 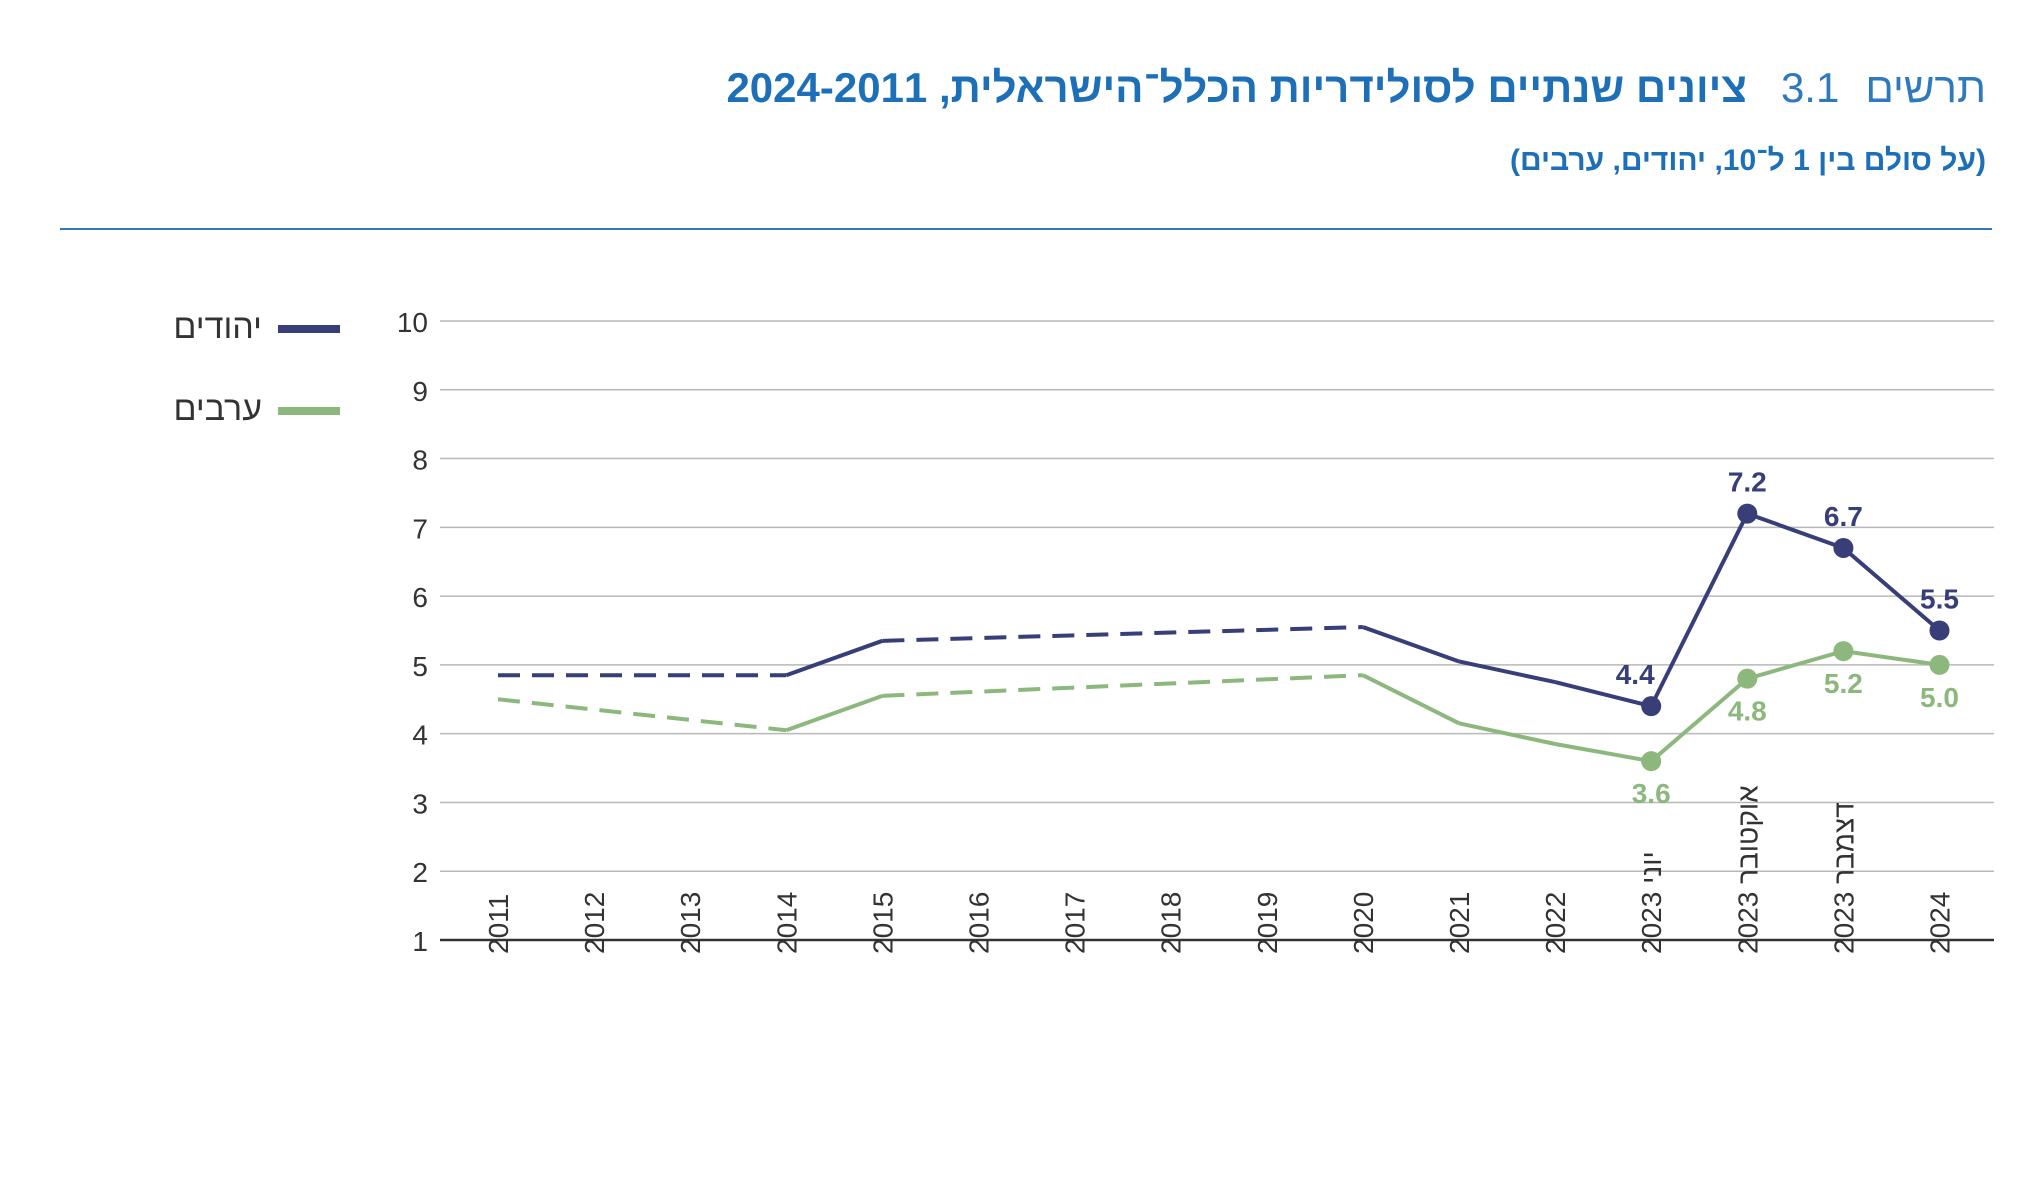 I want to click on x-tick-label: 2011, so click(x=498, y=924).